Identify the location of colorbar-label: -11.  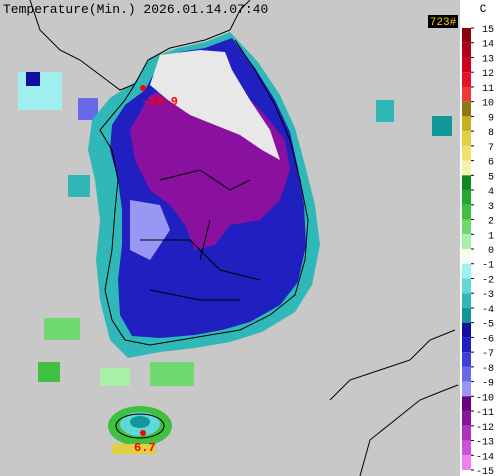
(485, 413).